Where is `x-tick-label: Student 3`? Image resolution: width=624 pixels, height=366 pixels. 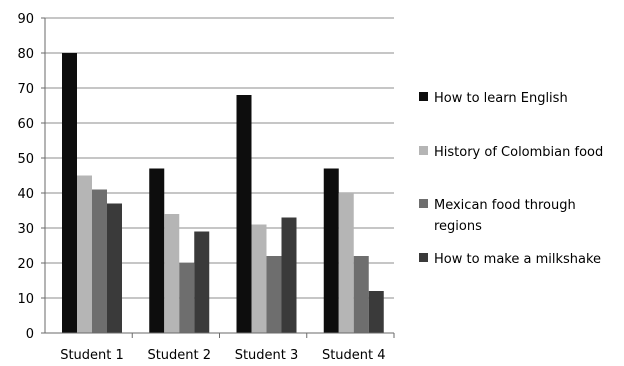
x-tick-label: Student 3 is located at coordinates (267, 355).